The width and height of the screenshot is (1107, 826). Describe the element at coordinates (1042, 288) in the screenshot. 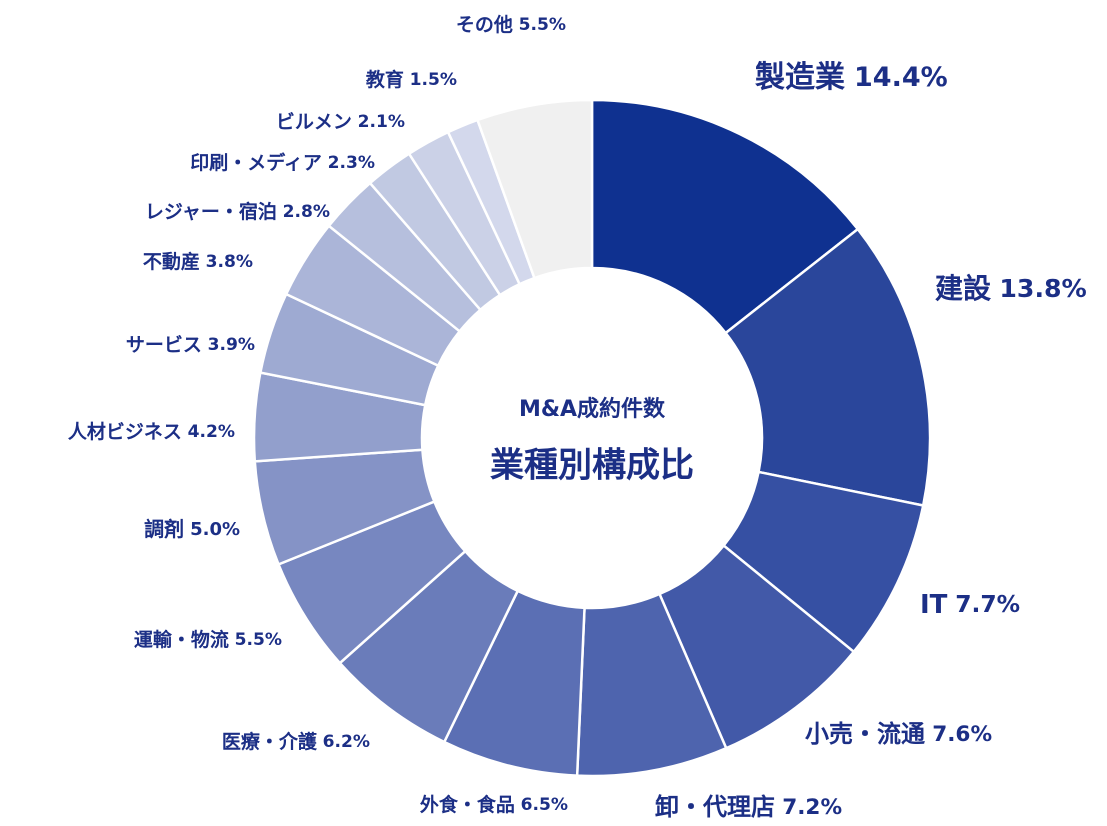

I see `value-label: 13.8%` at that location.